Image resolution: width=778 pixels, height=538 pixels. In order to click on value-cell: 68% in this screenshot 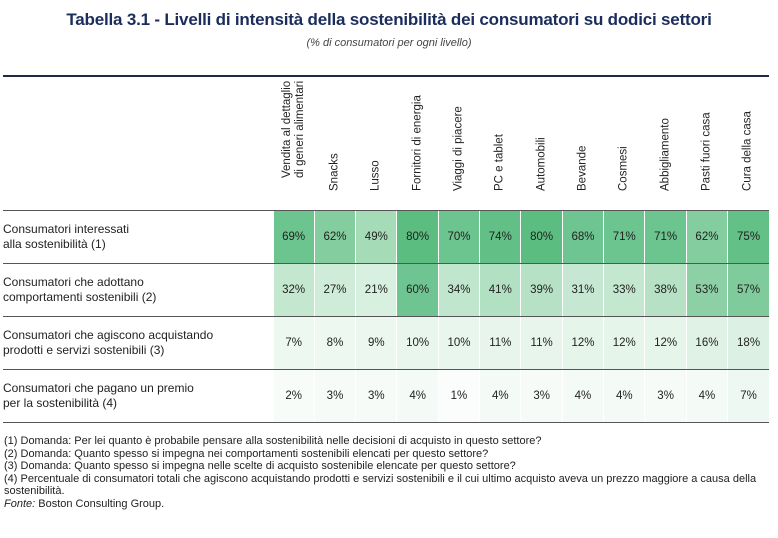, I will do `click(582, 237)`.